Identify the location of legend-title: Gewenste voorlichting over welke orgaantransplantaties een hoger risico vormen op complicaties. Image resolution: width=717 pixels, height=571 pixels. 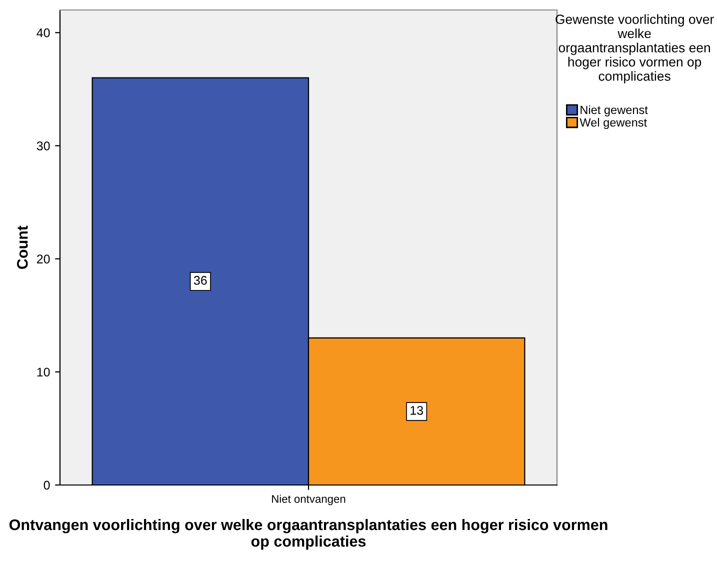
(635, 49).